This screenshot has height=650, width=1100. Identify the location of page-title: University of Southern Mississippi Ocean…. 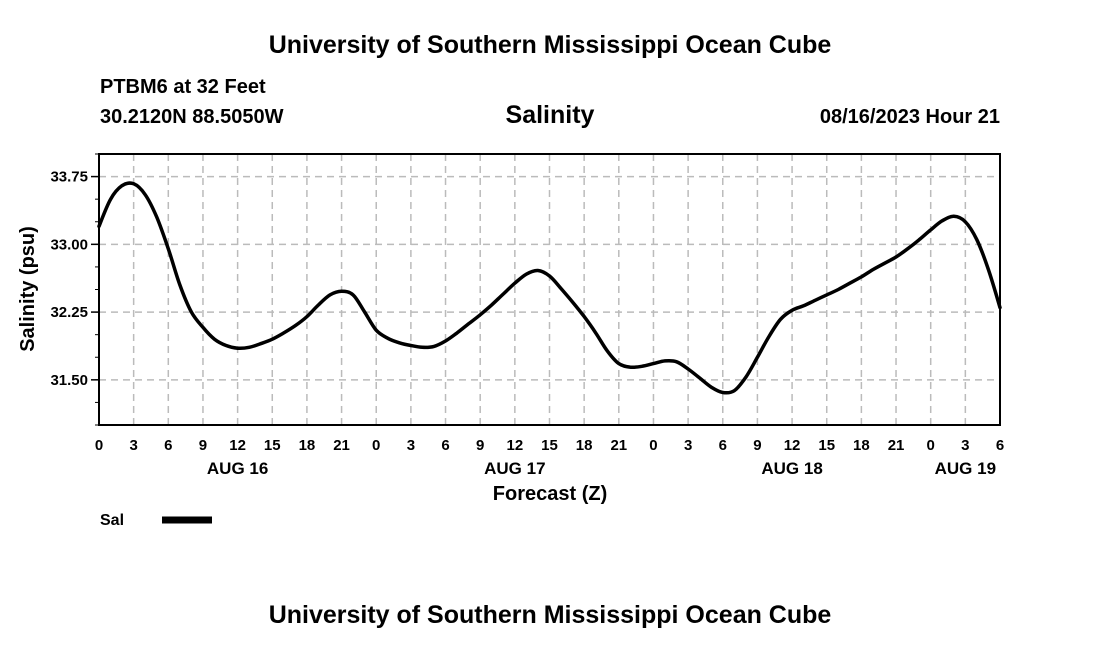
(550, 45).